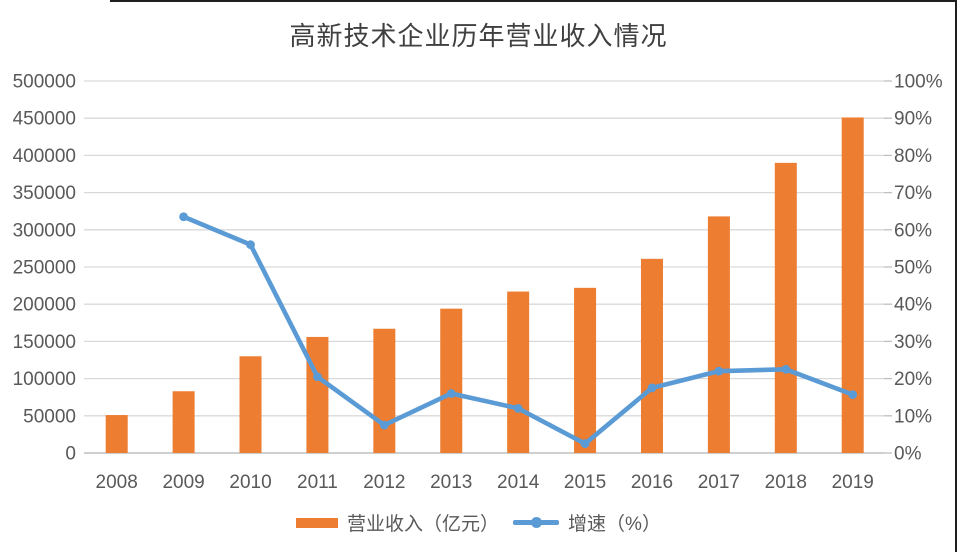 The width and height of the screenshot is (957, 552). What do you see at coordinates (652, 388) in the screenshot?
I see `growth-marker-2016` at bounding box center [652, 388].